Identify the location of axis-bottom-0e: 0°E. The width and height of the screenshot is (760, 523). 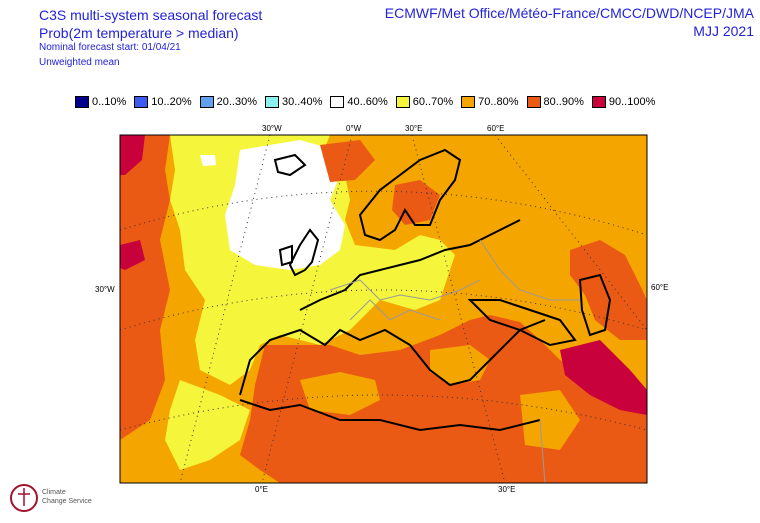
(261, 489).